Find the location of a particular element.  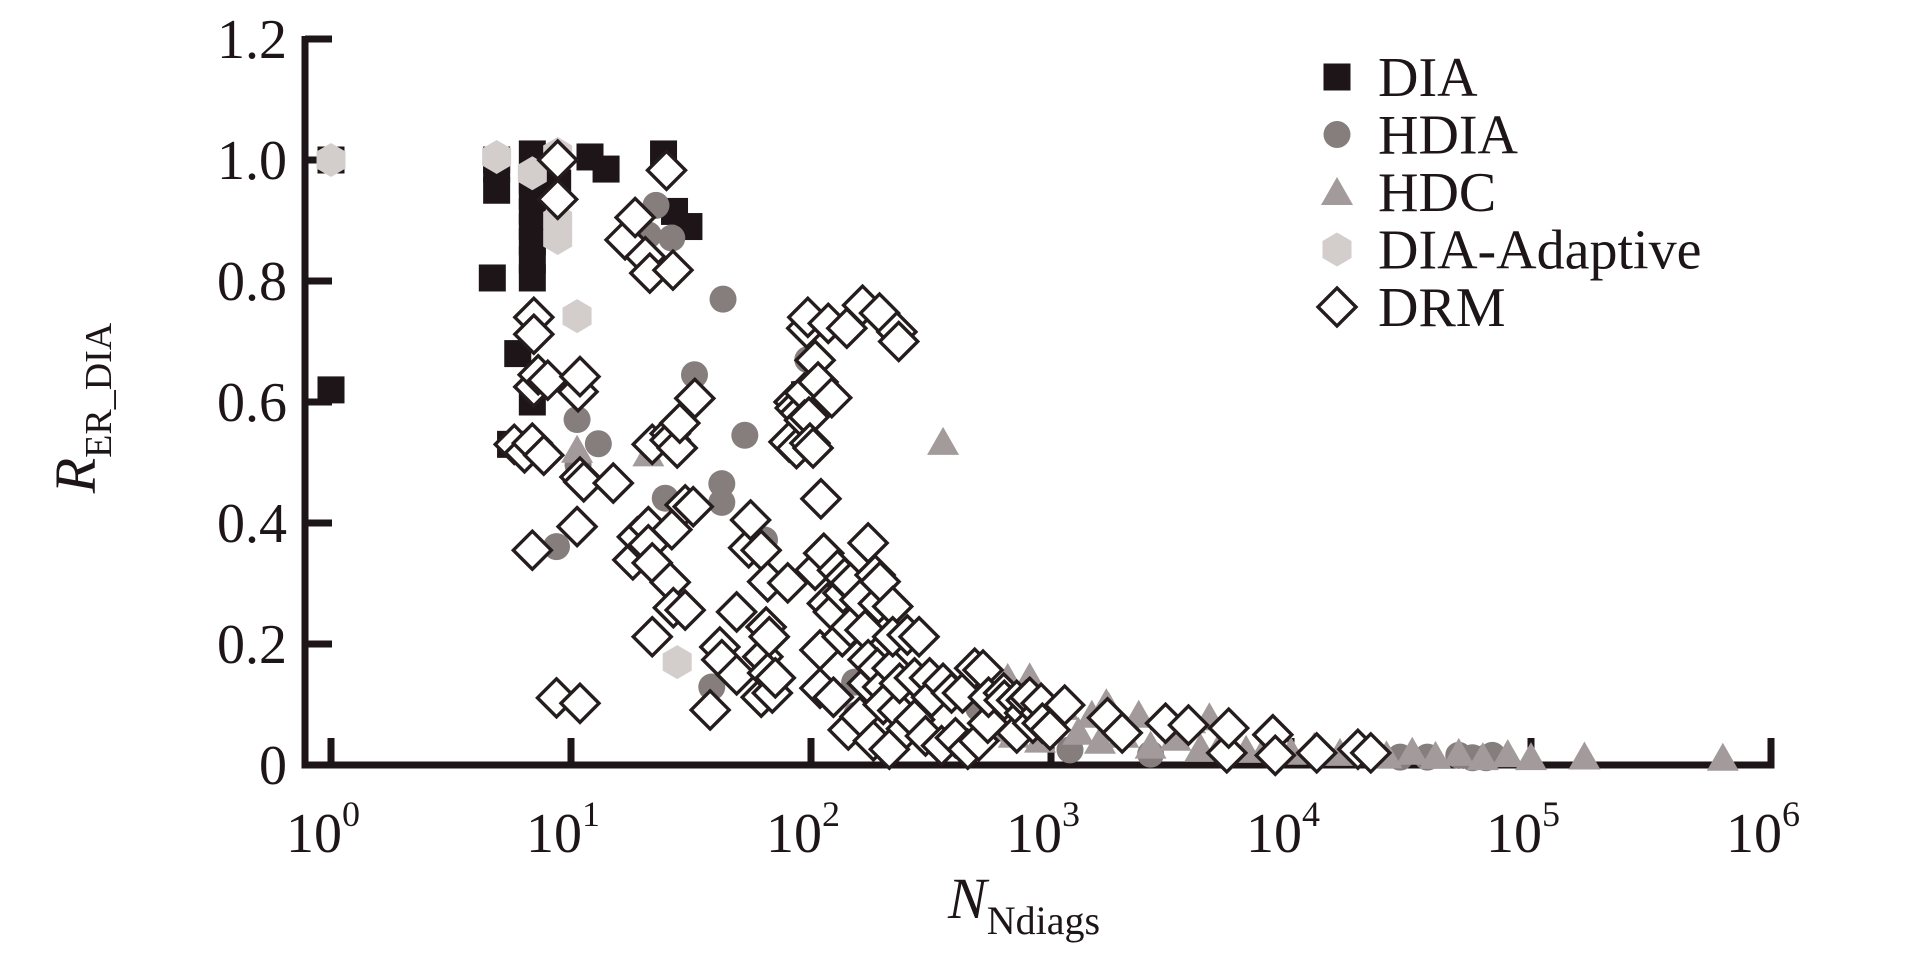

y-tick-label-3: 0.6 is located at coordinates (252, 403).